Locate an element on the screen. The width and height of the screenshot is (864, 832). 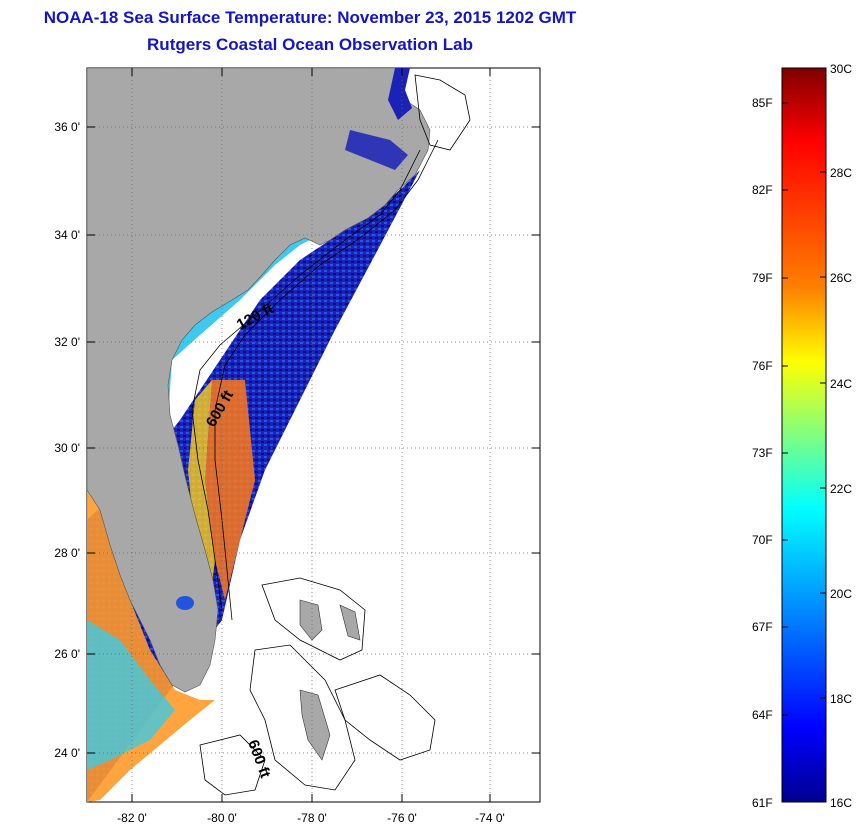
colorbar-fahrenheit-label: 82F is located at coordinates (762, 190).